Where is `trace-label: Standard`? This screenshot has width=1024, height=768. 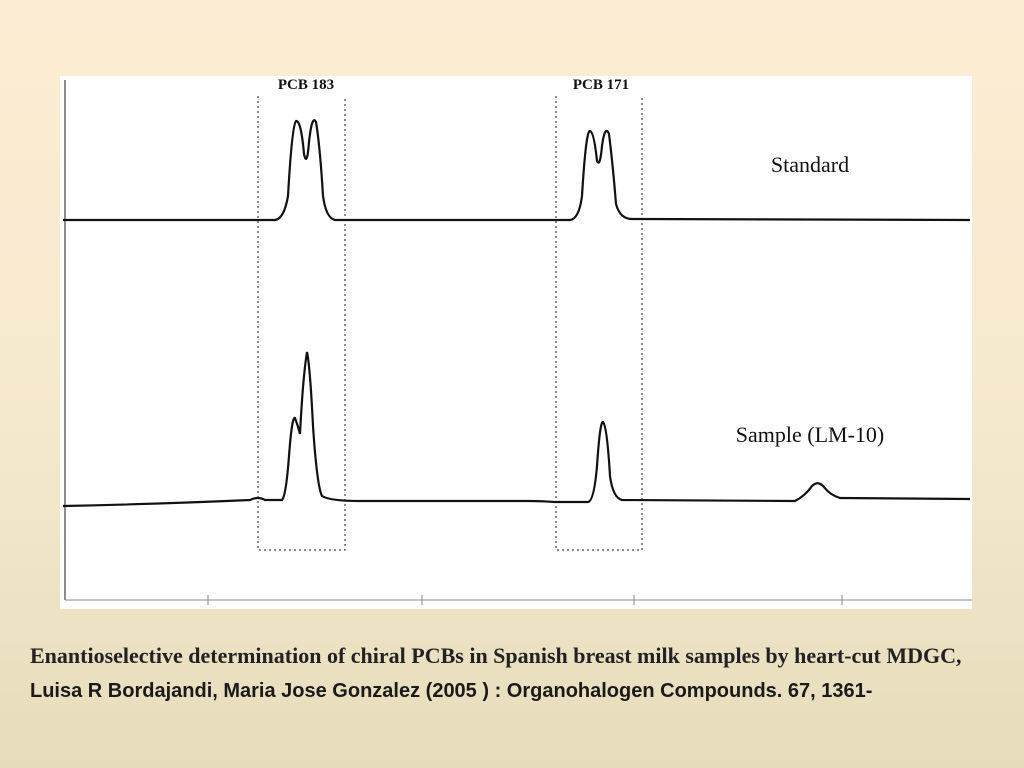
trace-label: Standard is located at coordinates (810, 164).